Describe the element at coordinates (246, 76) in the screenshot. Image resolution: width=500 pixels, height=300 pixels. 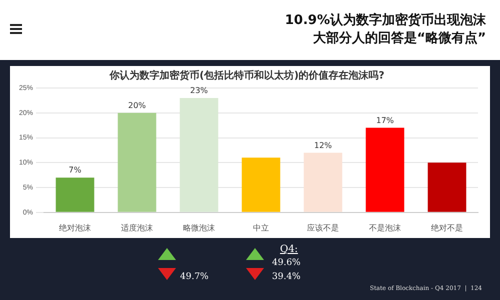
I see `chart-title: 你认为数字加密货币(包括比特币和以太坊)的价值存在泡沫吗?` at that location.